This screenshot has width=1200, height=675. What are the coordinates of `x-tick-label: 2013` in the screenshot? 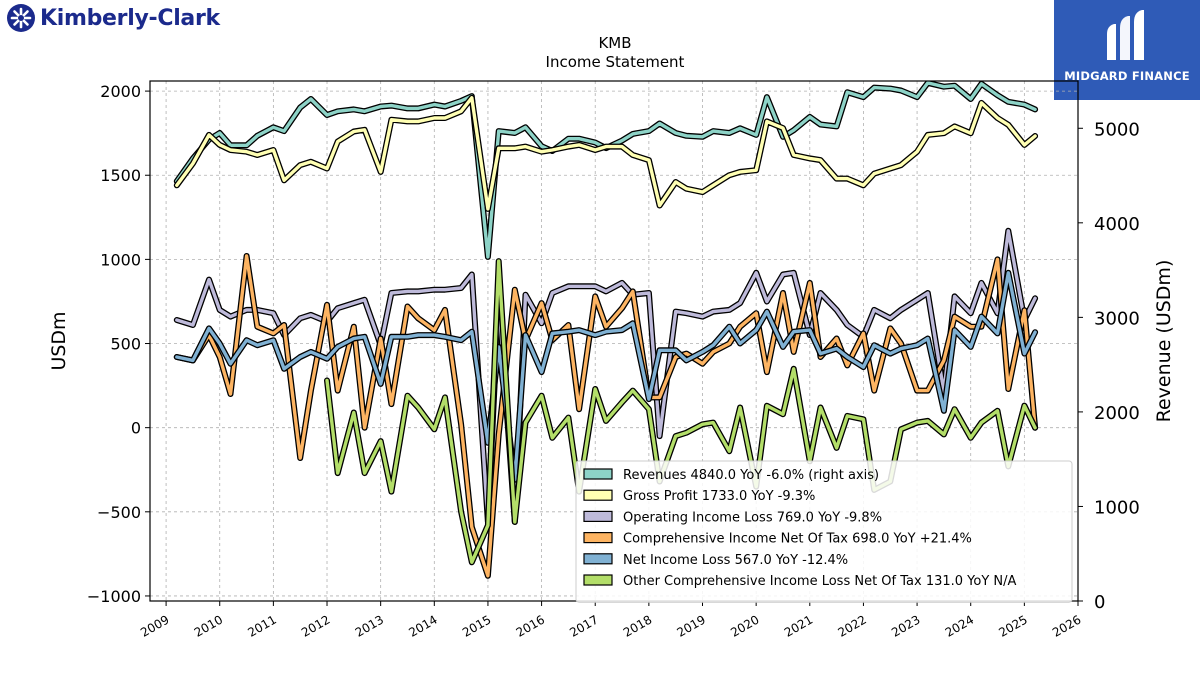 It's located at (369, 625).